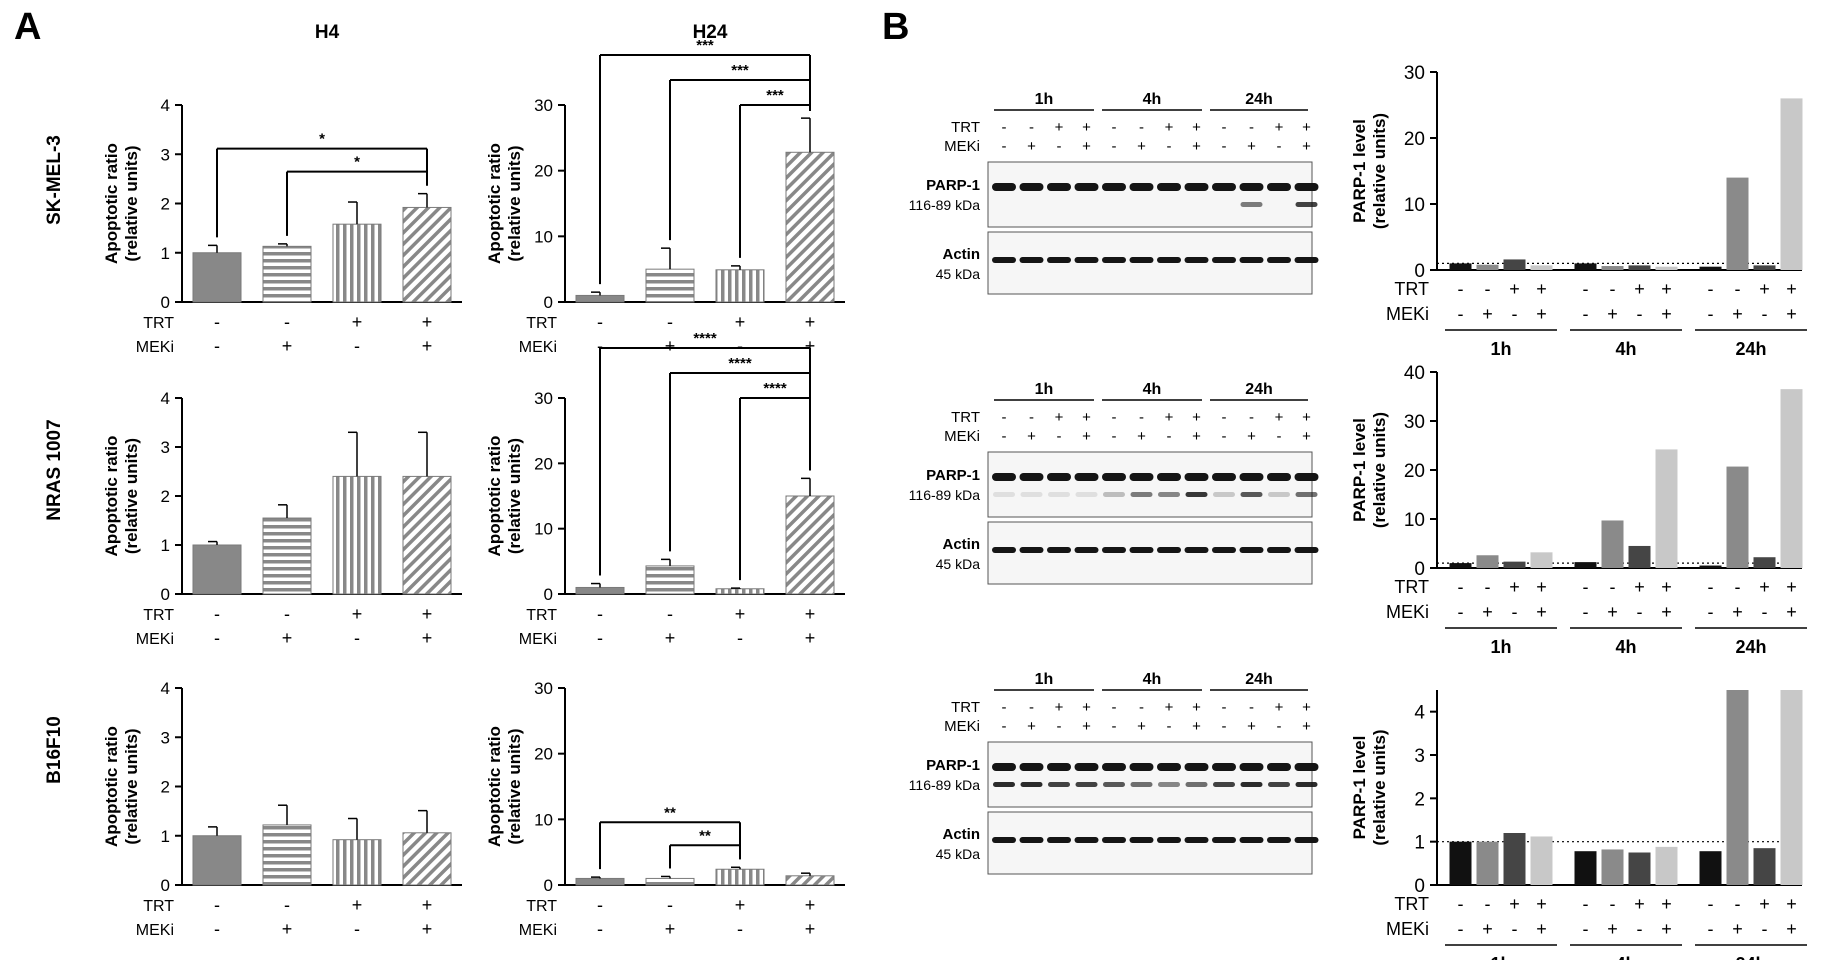  Describe the element at coordinates (1500, 647) in the screenshot. I see `group-label: 1h` at that location.